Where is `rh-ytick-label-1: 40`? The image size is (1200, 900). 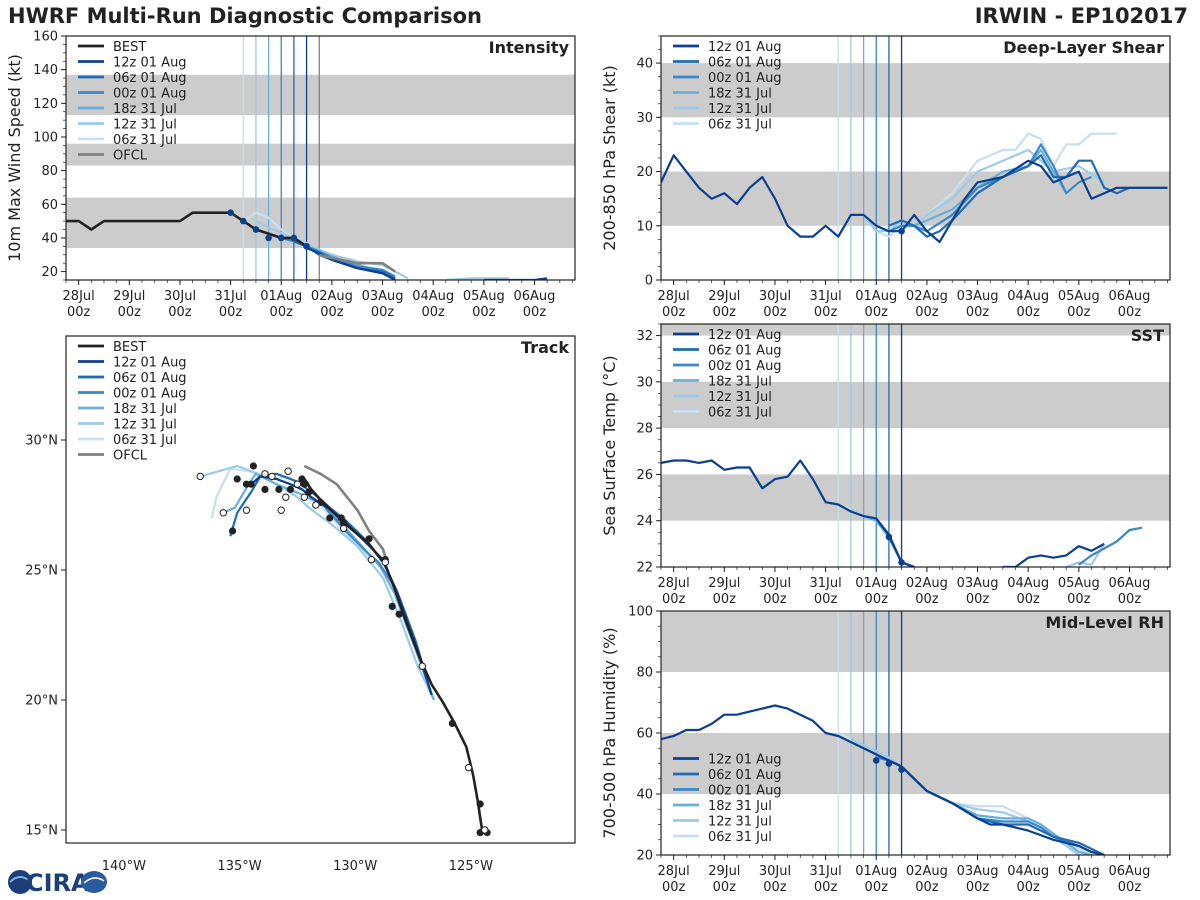 rh-ytick-label-1: 40 is located at coordinates (644, 795).